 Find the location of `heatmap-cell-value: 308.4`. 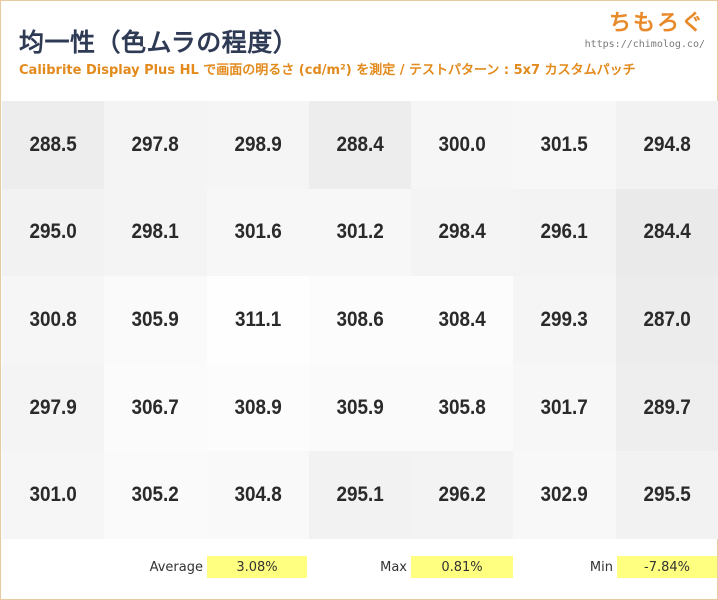

heatmap-cell-value: 308.4 is located at coordinates (462, 319).